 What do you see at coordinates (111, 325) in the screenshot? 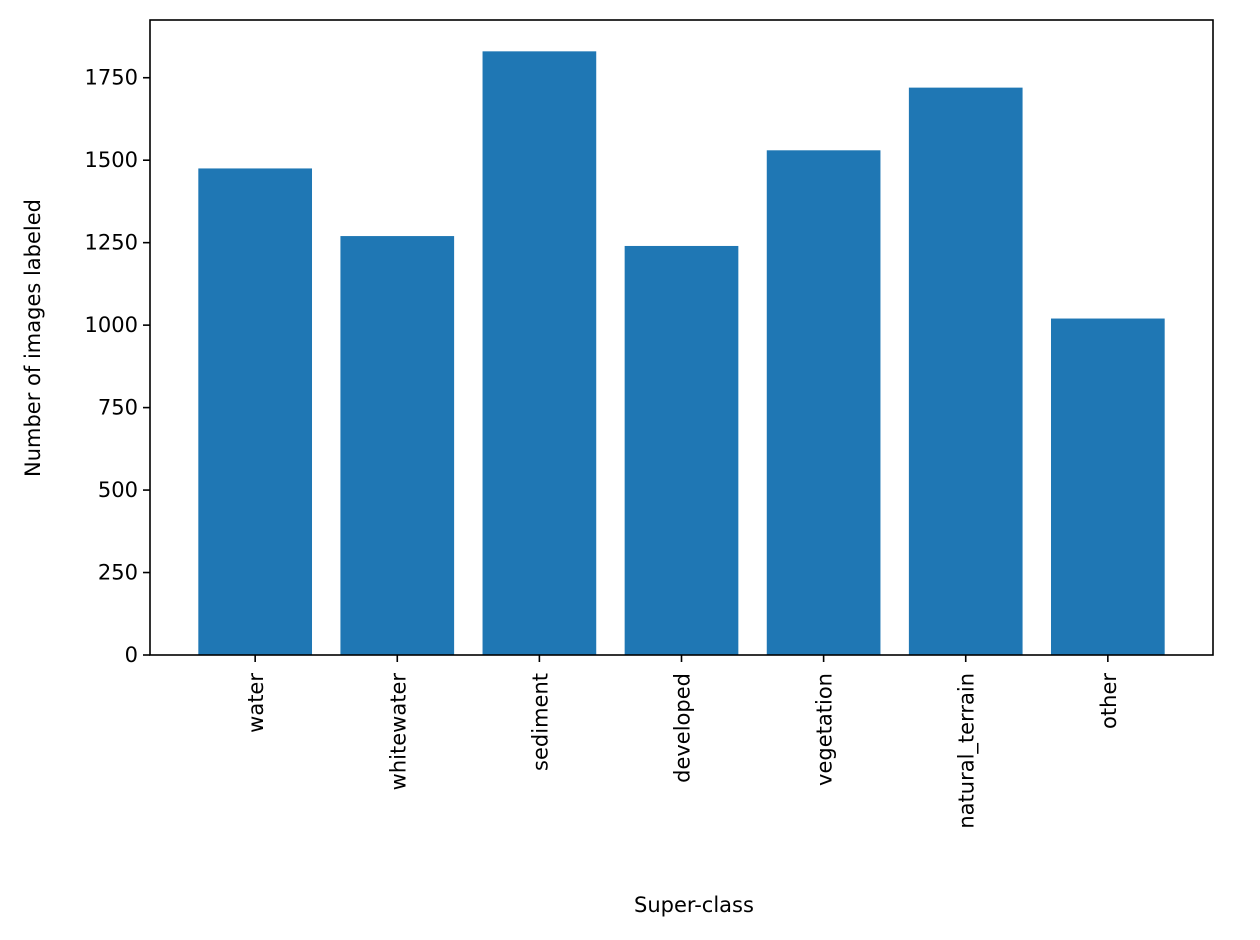
I see `y-tick-label: 1000` at bounding box center [111, 325].